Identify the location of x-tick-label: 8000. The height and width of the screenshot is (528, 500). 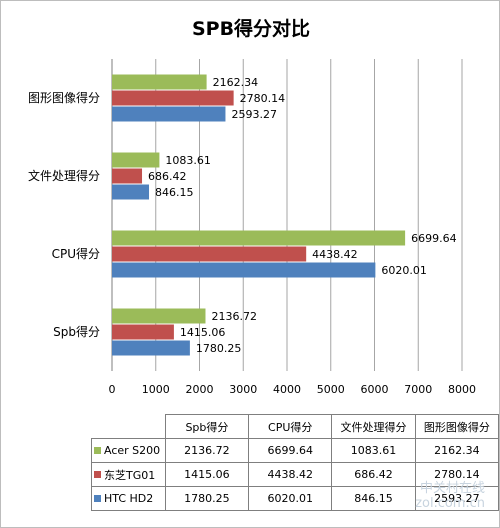
(462, 389).